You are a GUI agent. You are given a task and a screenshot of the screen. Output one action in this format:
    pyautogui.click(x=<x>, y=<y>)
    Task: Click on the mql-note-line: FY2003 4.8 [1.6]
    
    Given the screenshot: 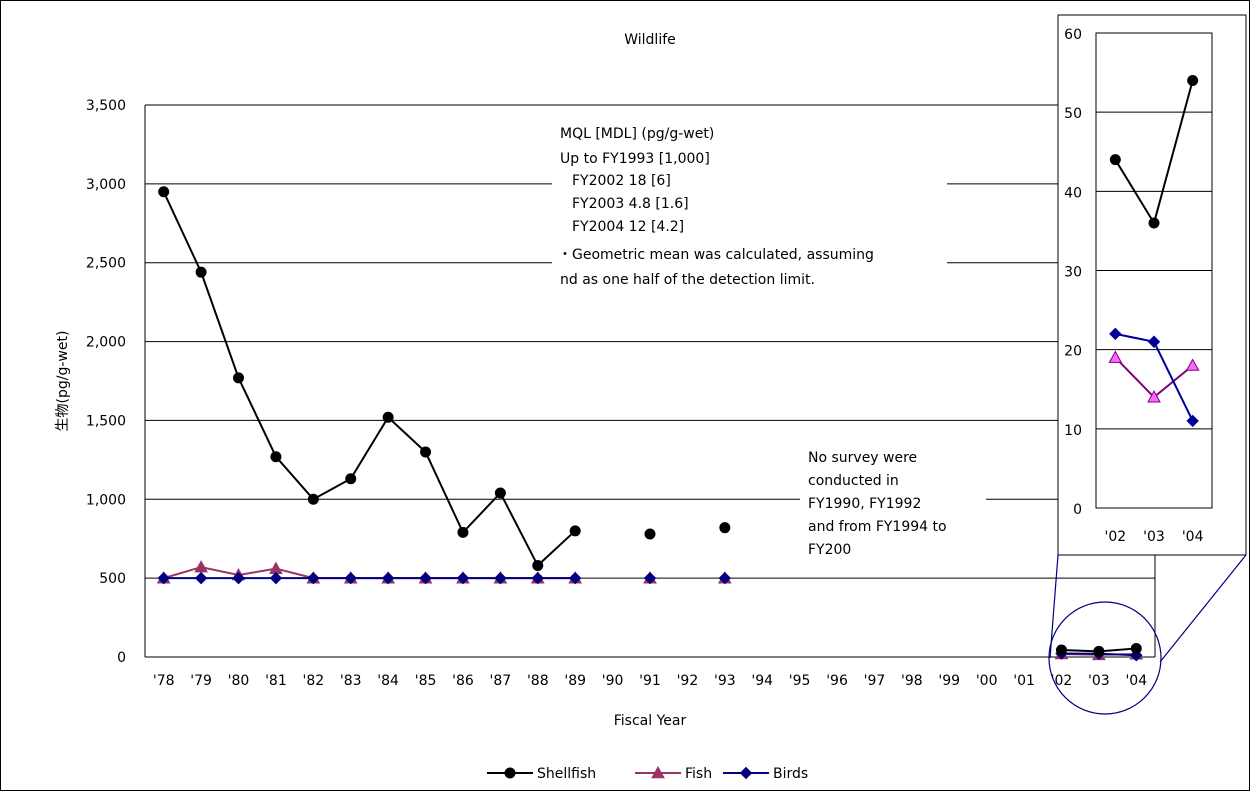 What is the action you would take?
    pyautogui.click(x=630, y=204)
    